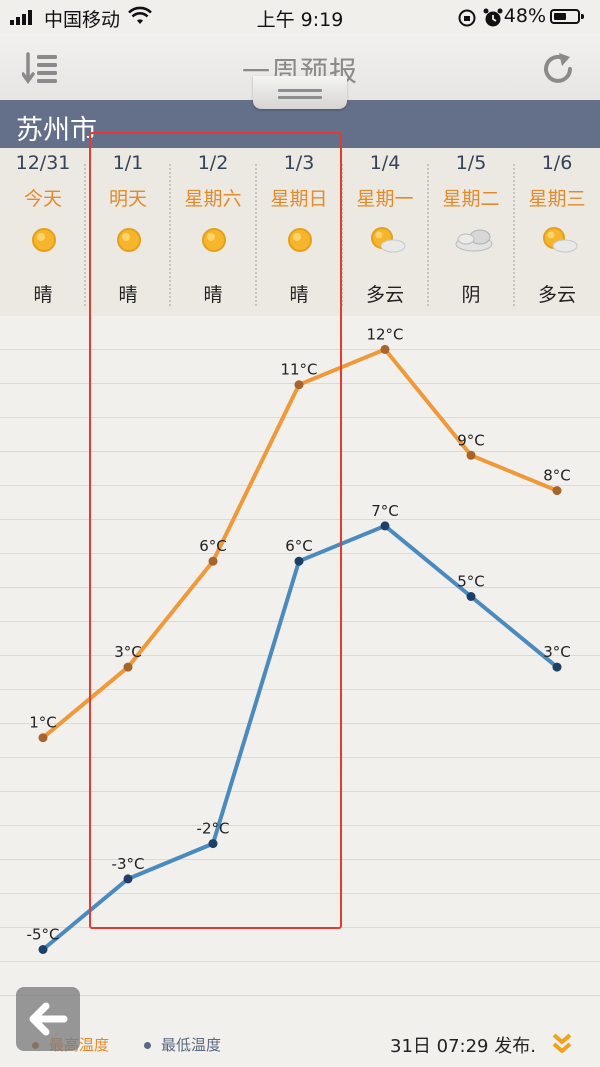 The height and width of the screenshot is (1067, 600). Describe the element at coordinates (299, 163) in the screenshot. I see `day-date: 1/3` at that location.